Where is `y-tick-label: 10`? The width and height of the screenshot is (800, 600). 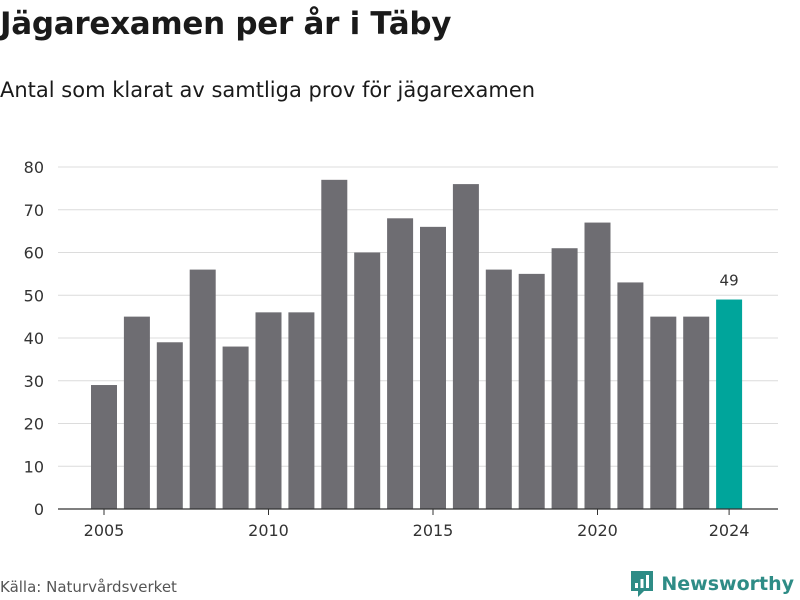 y-tick-label: 10 is located at coordinates (34, 466).